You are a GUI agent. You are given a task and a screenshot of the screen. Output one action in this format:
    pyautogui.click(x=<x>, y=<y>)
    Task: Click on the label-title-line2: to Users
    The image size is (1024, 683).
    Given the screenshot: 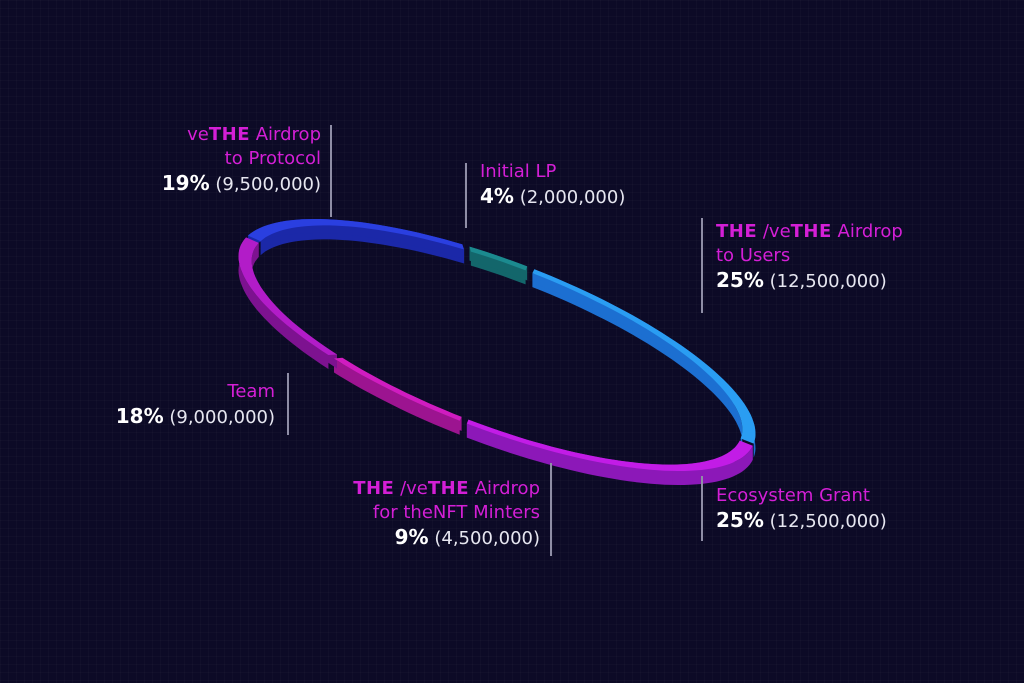 What is the action you would take?
    pyautogui.click(x=753, y=255)
    